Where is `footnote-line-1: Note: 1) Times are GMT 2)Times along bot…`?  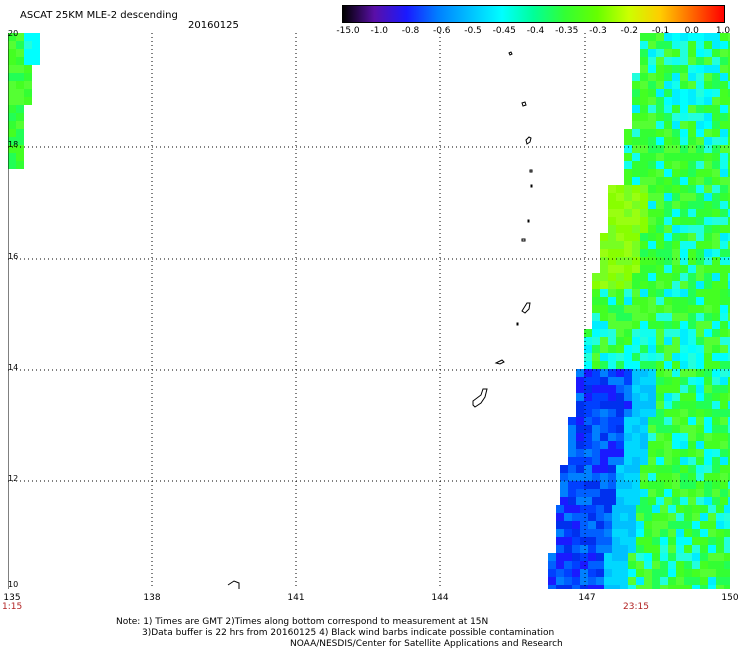 footnote-line-1: Note: 1) Times are GMT 2)Times along bot… is located at coordinates (302, 622).